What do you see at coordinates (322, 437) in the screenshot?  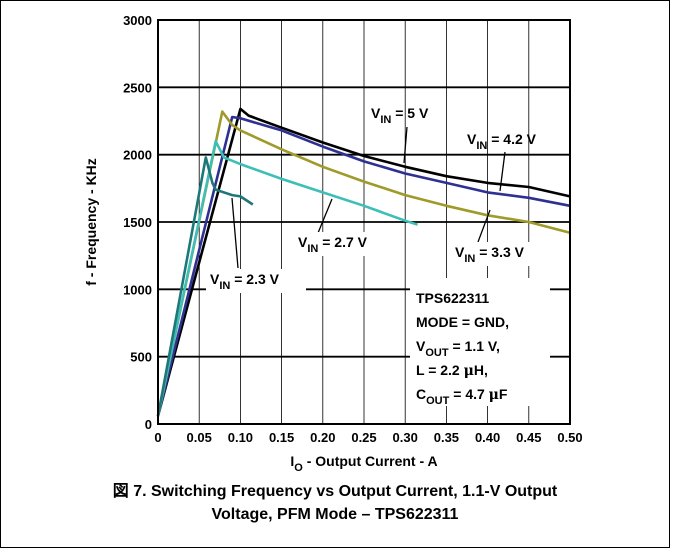 I see `x-tick-label: 0.20` at bounding box center [322, 437].